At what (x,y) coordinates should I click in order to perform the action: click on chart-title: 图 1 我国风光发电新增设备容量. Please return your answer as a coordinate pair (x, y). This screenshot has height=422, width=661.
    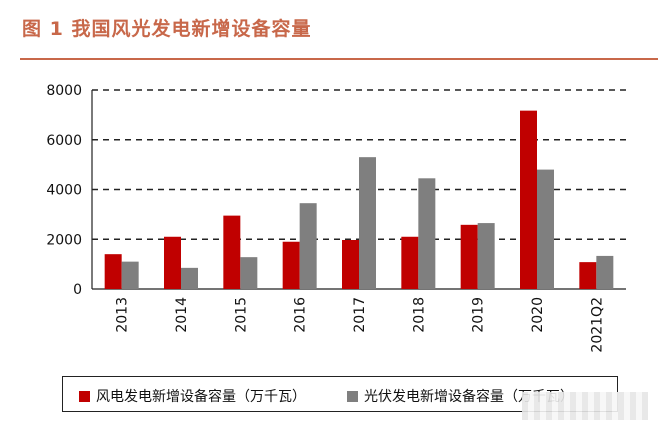
    Looking at the image, I should click on (167, 29).